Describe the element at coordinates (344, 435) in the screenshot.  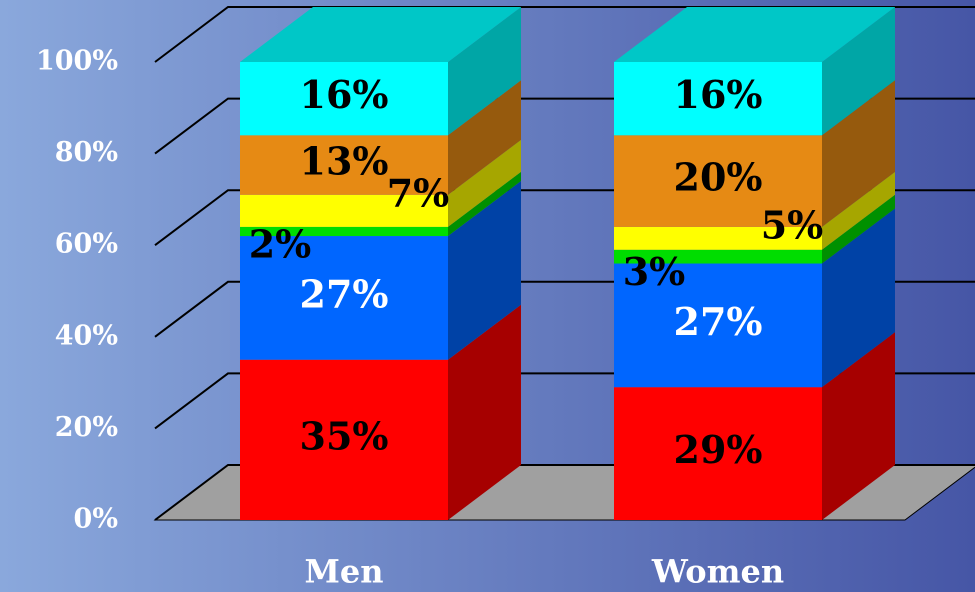
I see `data-label: 35%` at that location.